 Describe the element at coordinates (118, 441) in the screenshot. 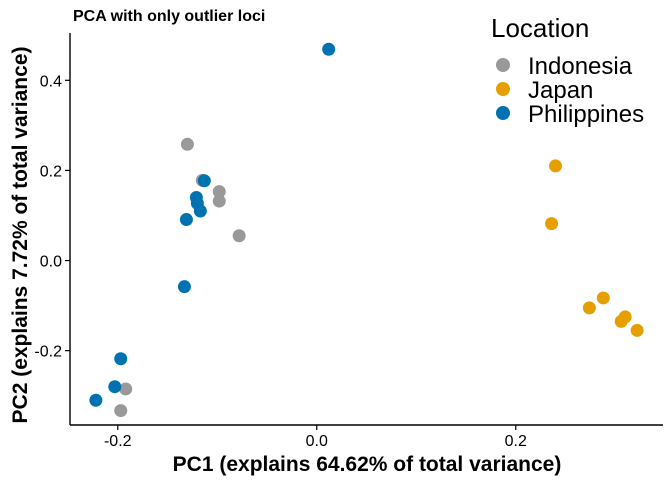

I see `x-tick-label: -0.2` at that location.